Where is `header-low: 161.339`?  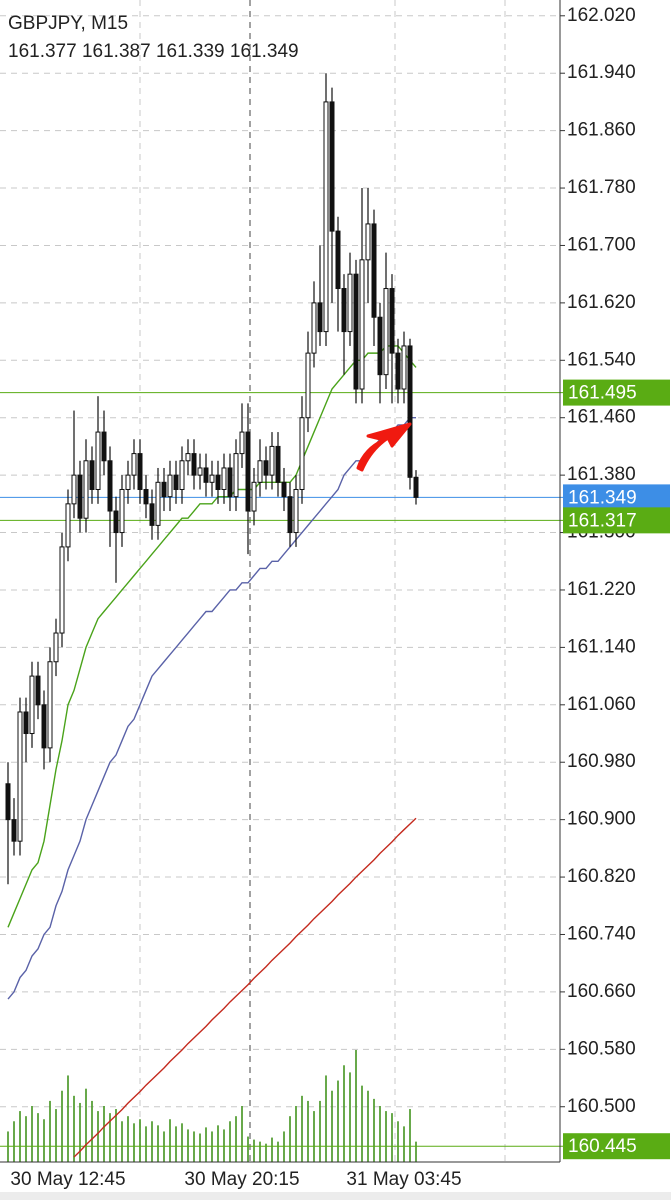 header-low: 161.339 is located at coordinates (190, 51).